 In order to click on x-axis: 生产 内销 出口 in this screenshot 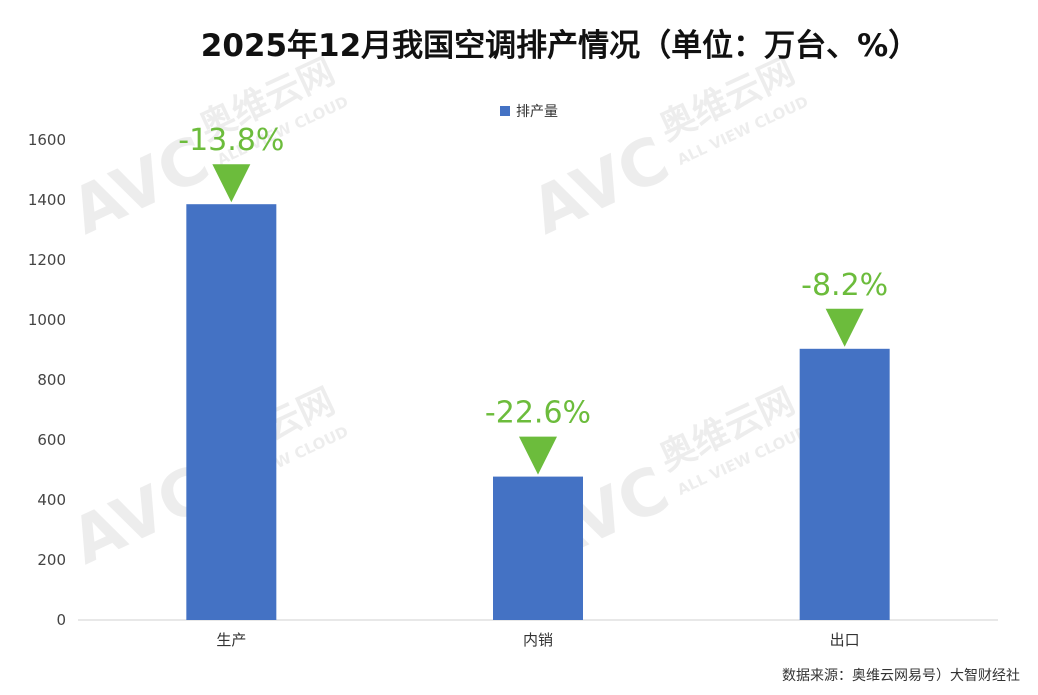, I will do `click(537, 640)`.